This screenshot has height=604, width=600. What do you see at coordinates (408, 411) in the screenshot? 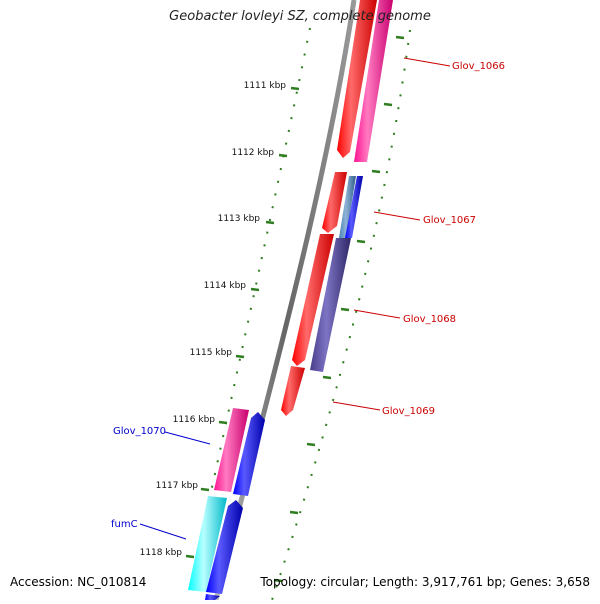
I see `gene-label: Glov_1069` at bounding box center [408, 411].